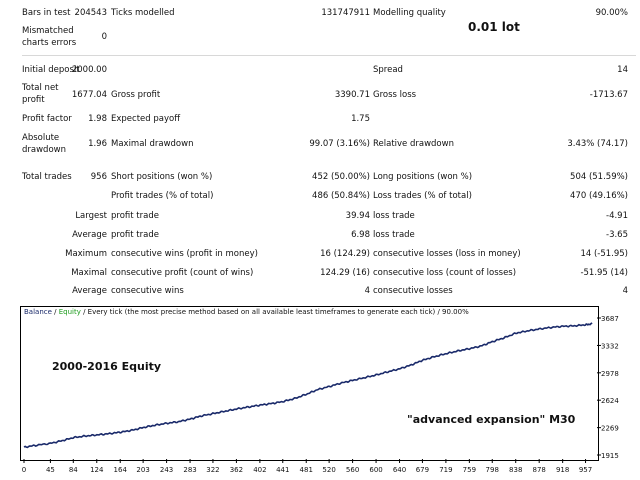  Describe the element at coordinates (24, 470) in the screenshot. I see `x-tick-label: 0` at that location.